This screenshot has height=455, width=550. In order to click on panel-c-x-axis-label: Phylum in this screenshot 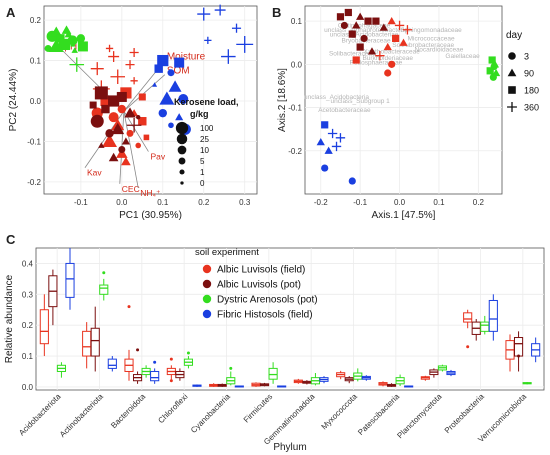, I will do `click(289, 447)`.